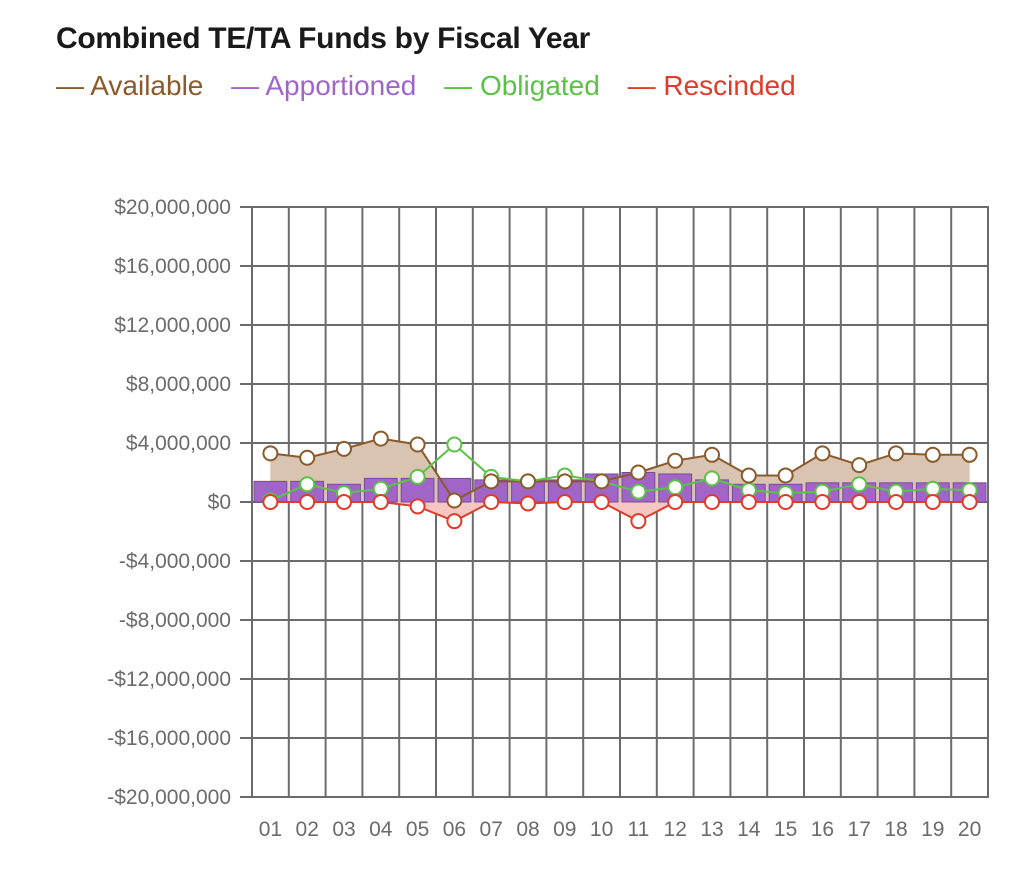 The width and height of the screenshot is (1024, 872). I want to click on x-tick-label: 20, so click(969, 829).